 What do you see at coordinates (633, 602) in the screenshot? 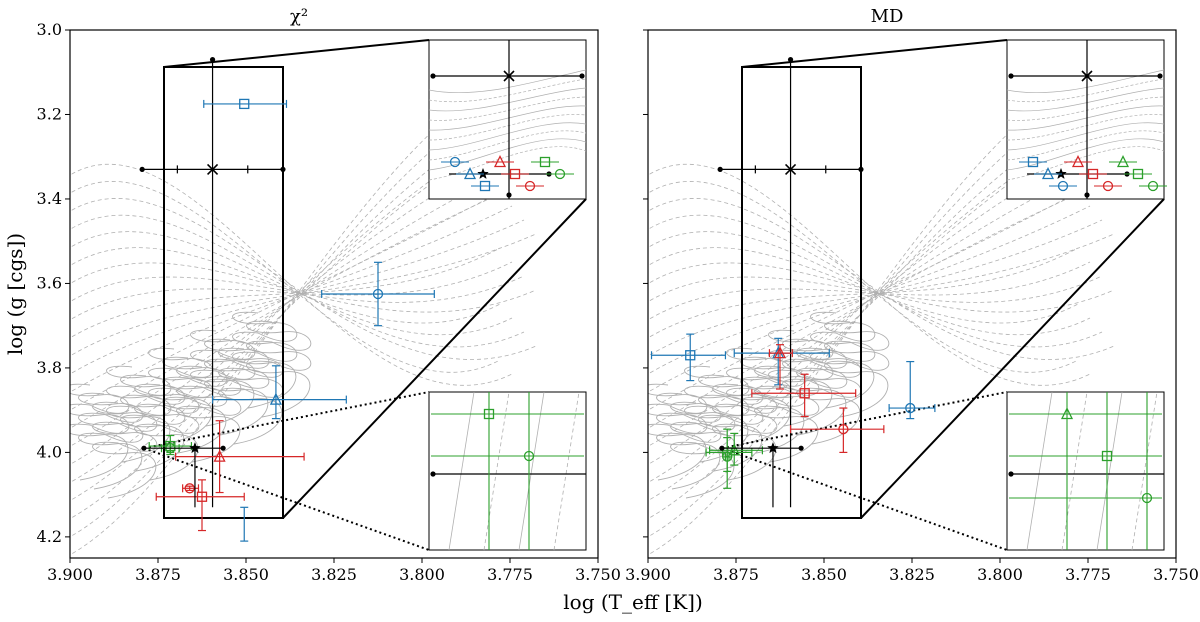
I see `x-axis-title: log (T_eff [K])` at bounding box center [633, 602].